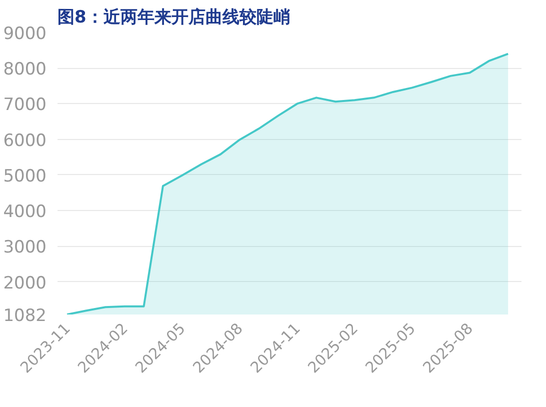 This screenshot has width=546, height=407. Describe the element at coordinates (24, 212) in the screenshot. I see `y-tick-label: 4000` at that location.